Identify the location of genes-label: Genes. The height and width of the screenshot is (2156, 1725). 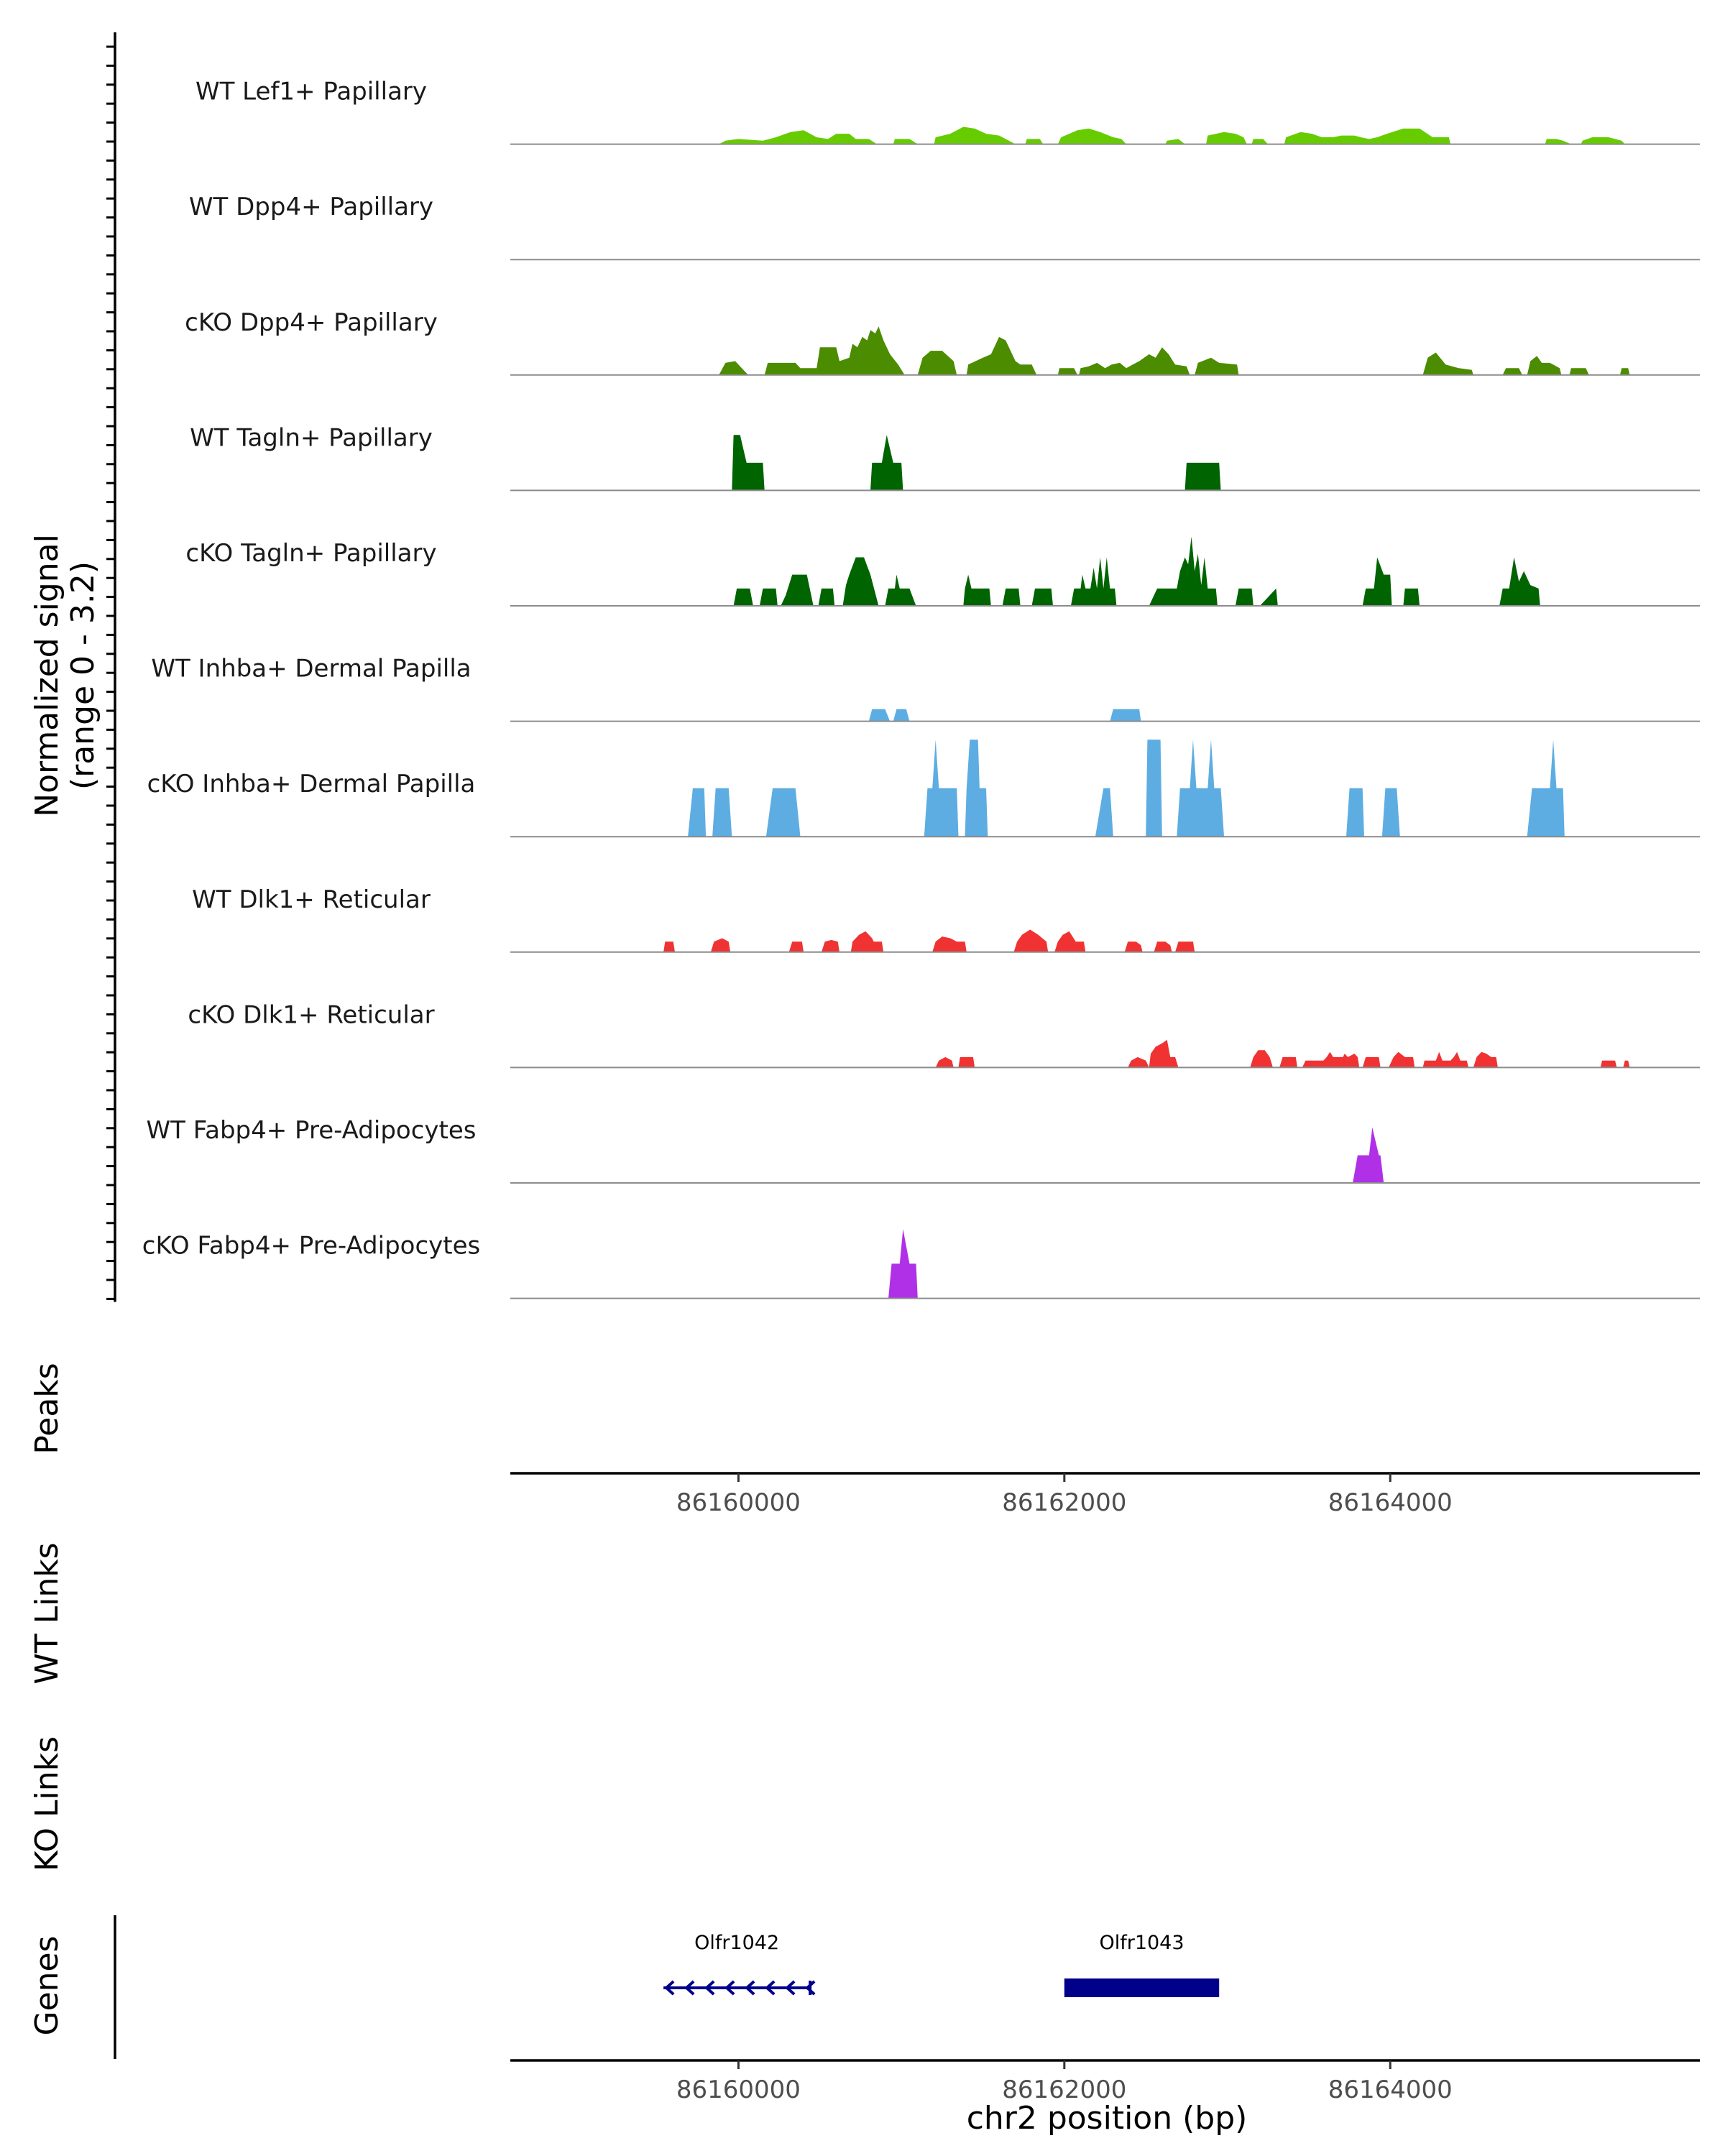
(47, 1985).